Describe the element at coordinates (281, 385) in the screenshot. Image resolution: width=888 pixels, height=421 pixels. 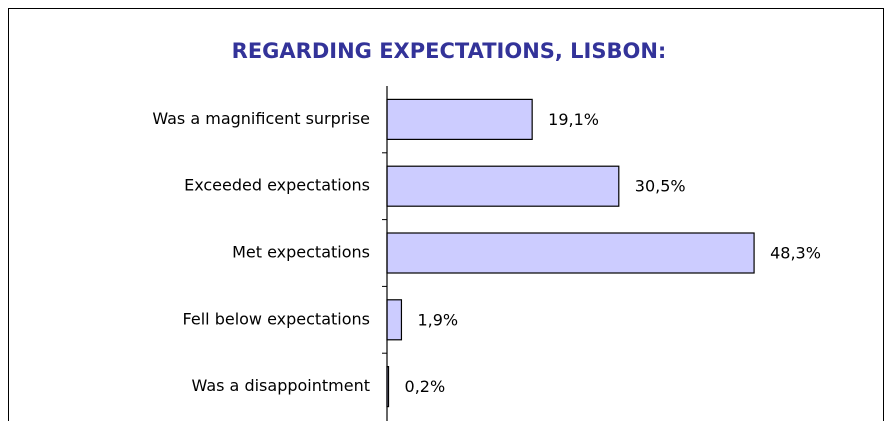
I see `y-tick-label: Was a disappointment` at that location.